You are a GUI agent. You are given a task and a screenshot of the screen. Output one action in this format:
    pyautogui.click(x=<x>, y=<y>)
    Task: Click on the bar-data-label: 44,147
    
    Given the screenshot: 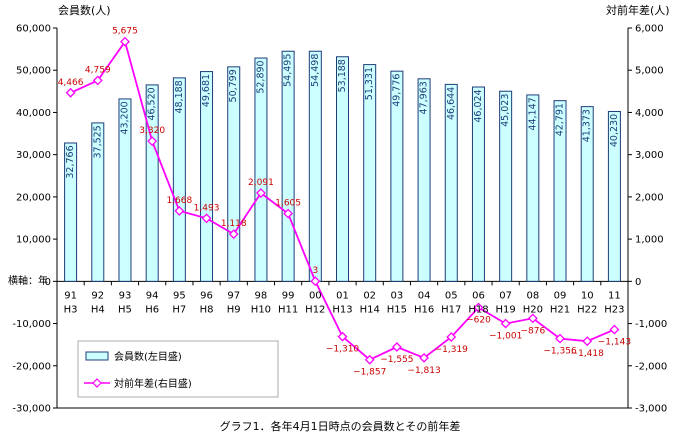 What is the action you would take?
    pyautogui.click(x=532, y=113)
    